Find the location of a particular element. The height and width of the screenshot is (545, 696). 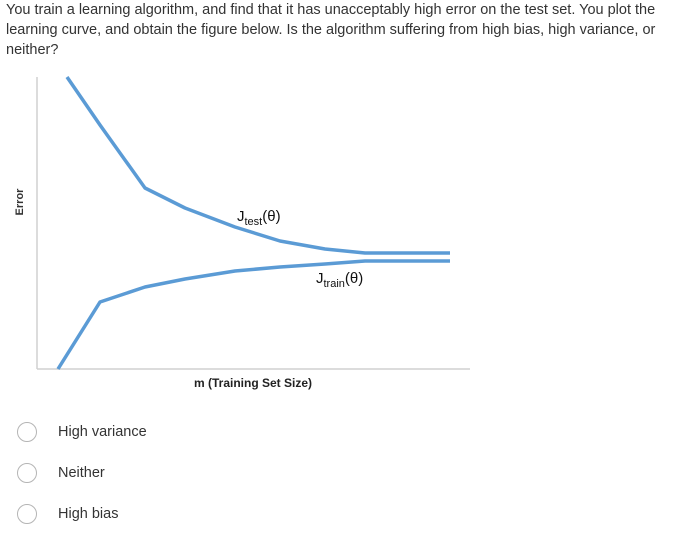

train-error-curve is located at coordinates (253, 314).